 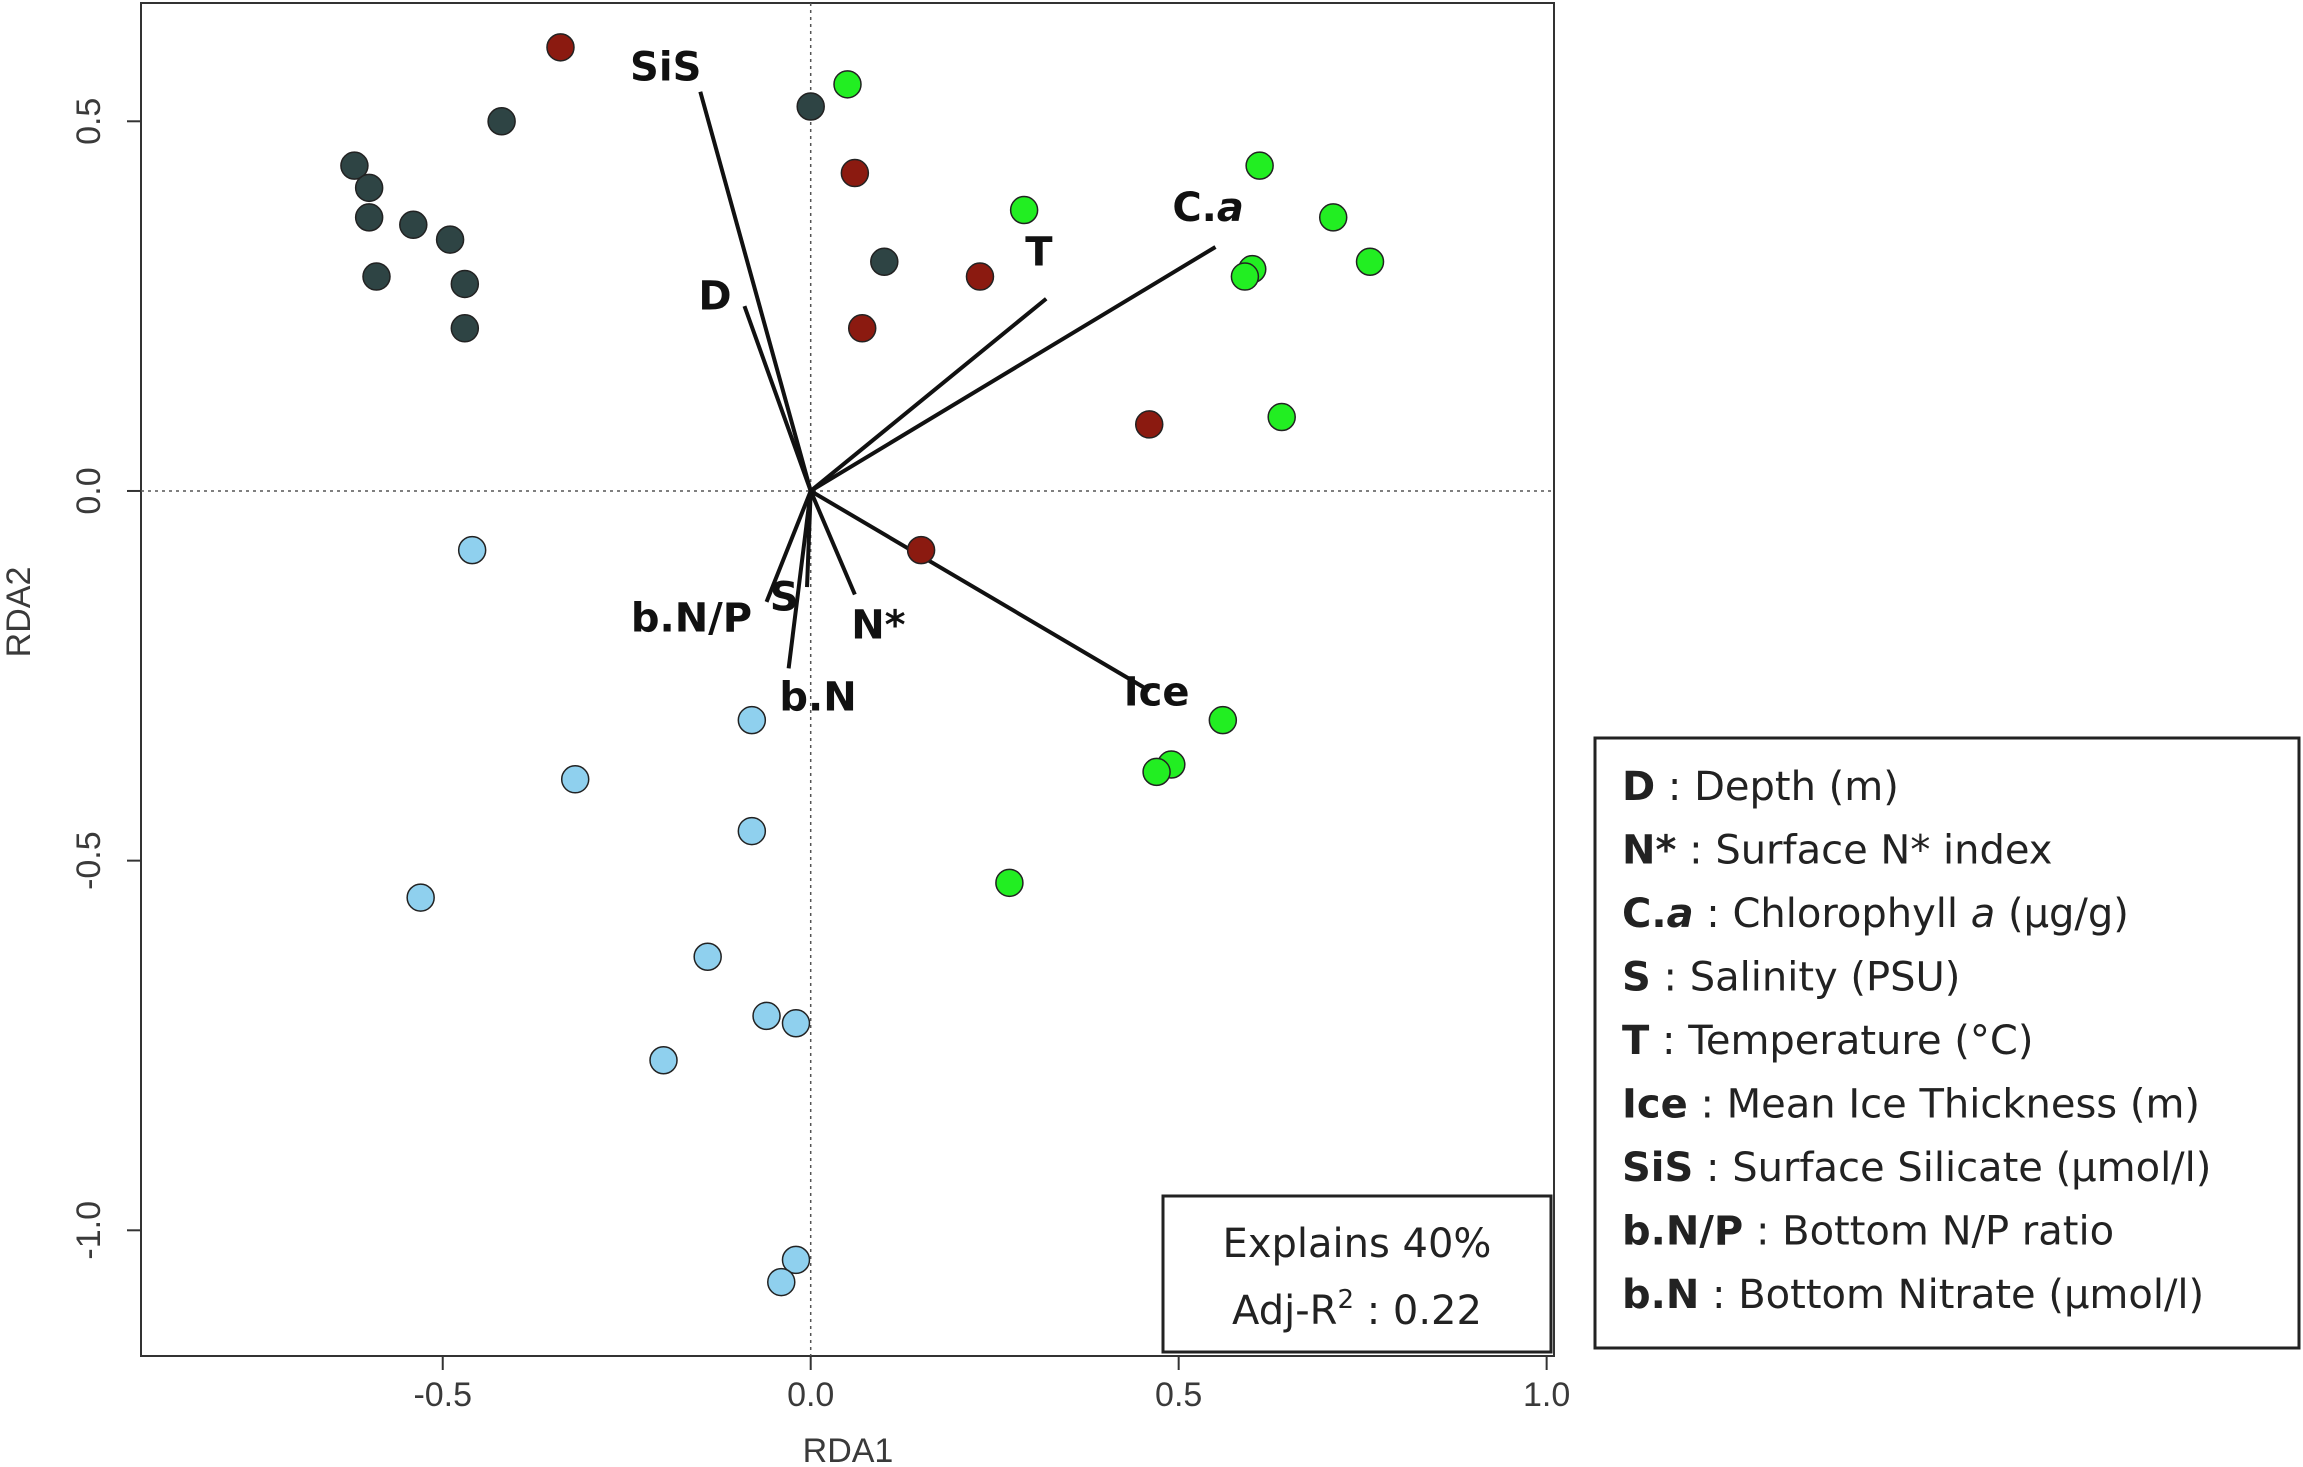 What do you see at coordinates (1928, 1232) in the screenshot?
I see `legend-desc: : Bottom N/P ratio` at bounding box center [1928, 1232].